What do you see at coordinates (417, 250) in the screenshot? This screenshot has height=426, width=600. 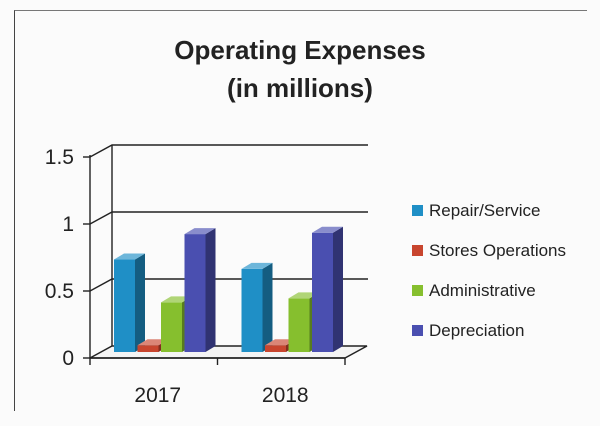 I see `legend-swatch-stores-operations` at bounding box center [417, 250].